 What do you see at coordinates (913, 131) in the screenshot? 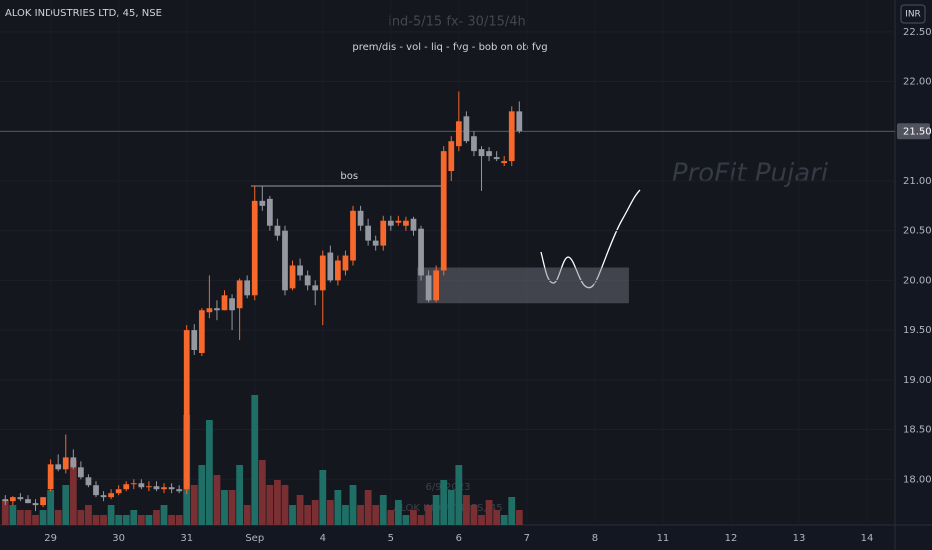
I see `last-price-tag` at bounding box center [913, 131].